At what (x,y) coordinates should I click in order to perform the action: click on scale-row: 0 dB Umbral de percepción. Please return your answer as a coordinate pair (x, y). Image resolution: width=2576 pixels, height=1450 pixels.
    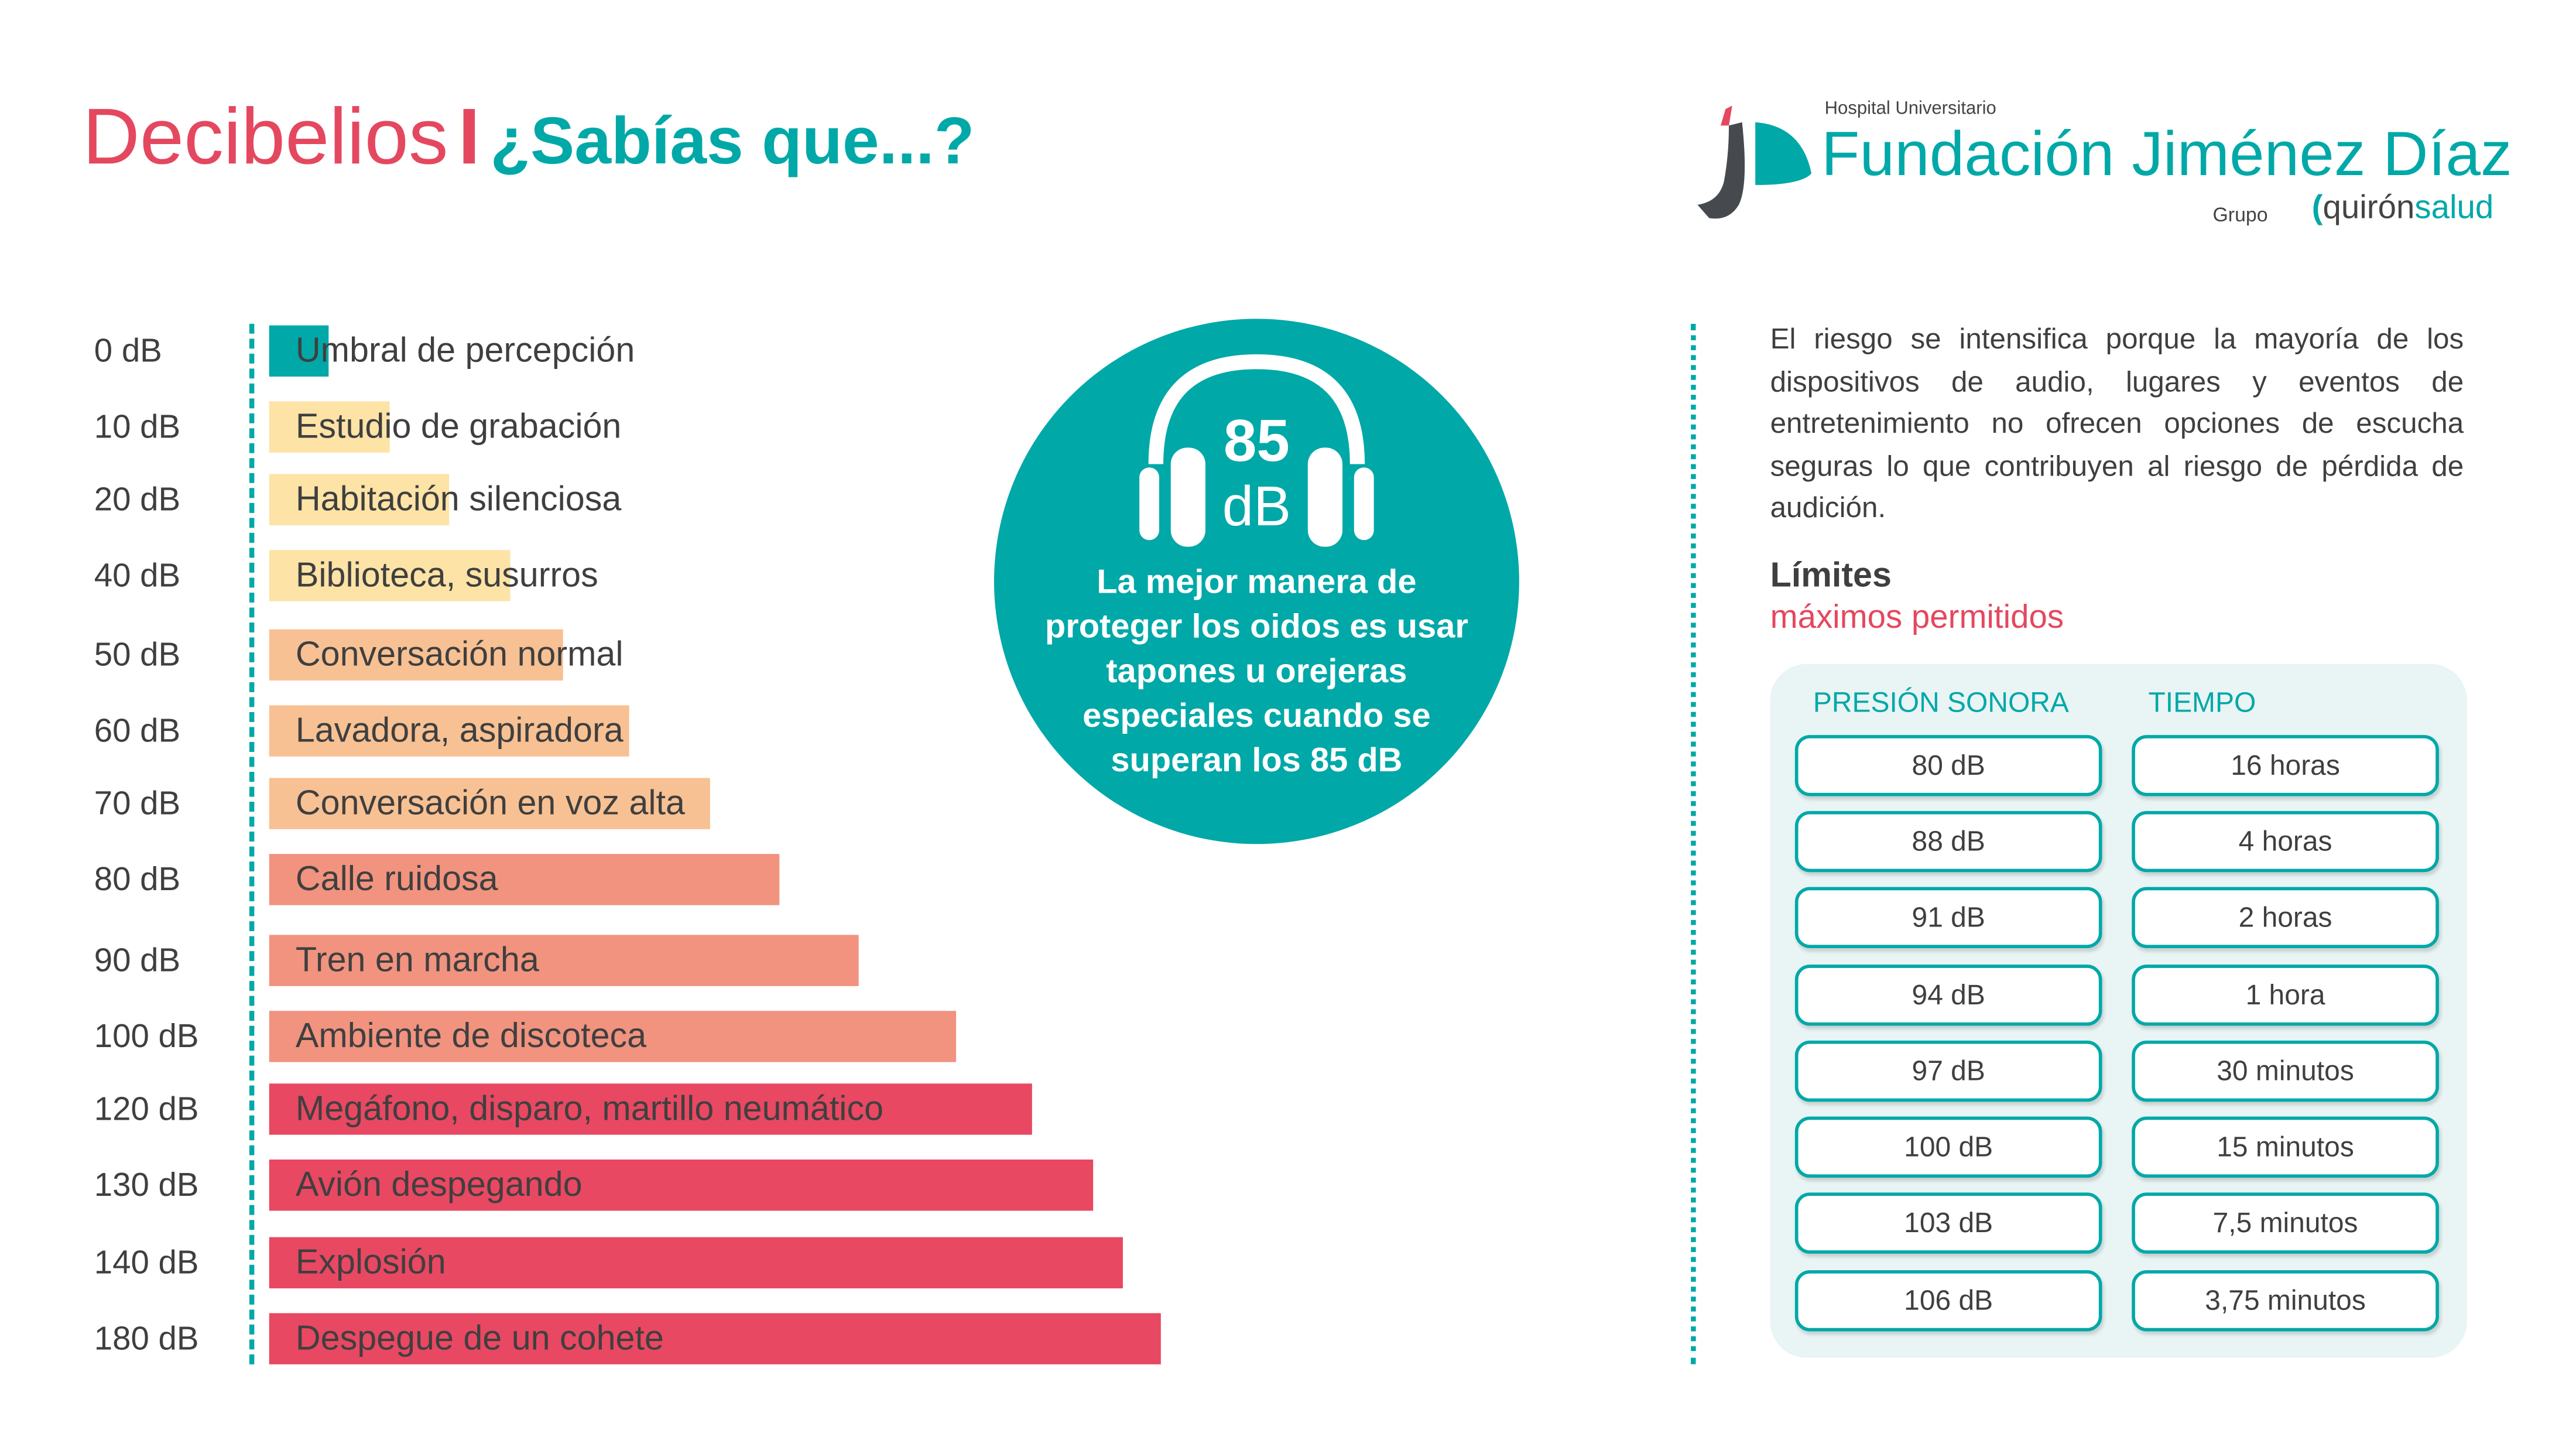
    Looking at the image, I should click on (627, 352).